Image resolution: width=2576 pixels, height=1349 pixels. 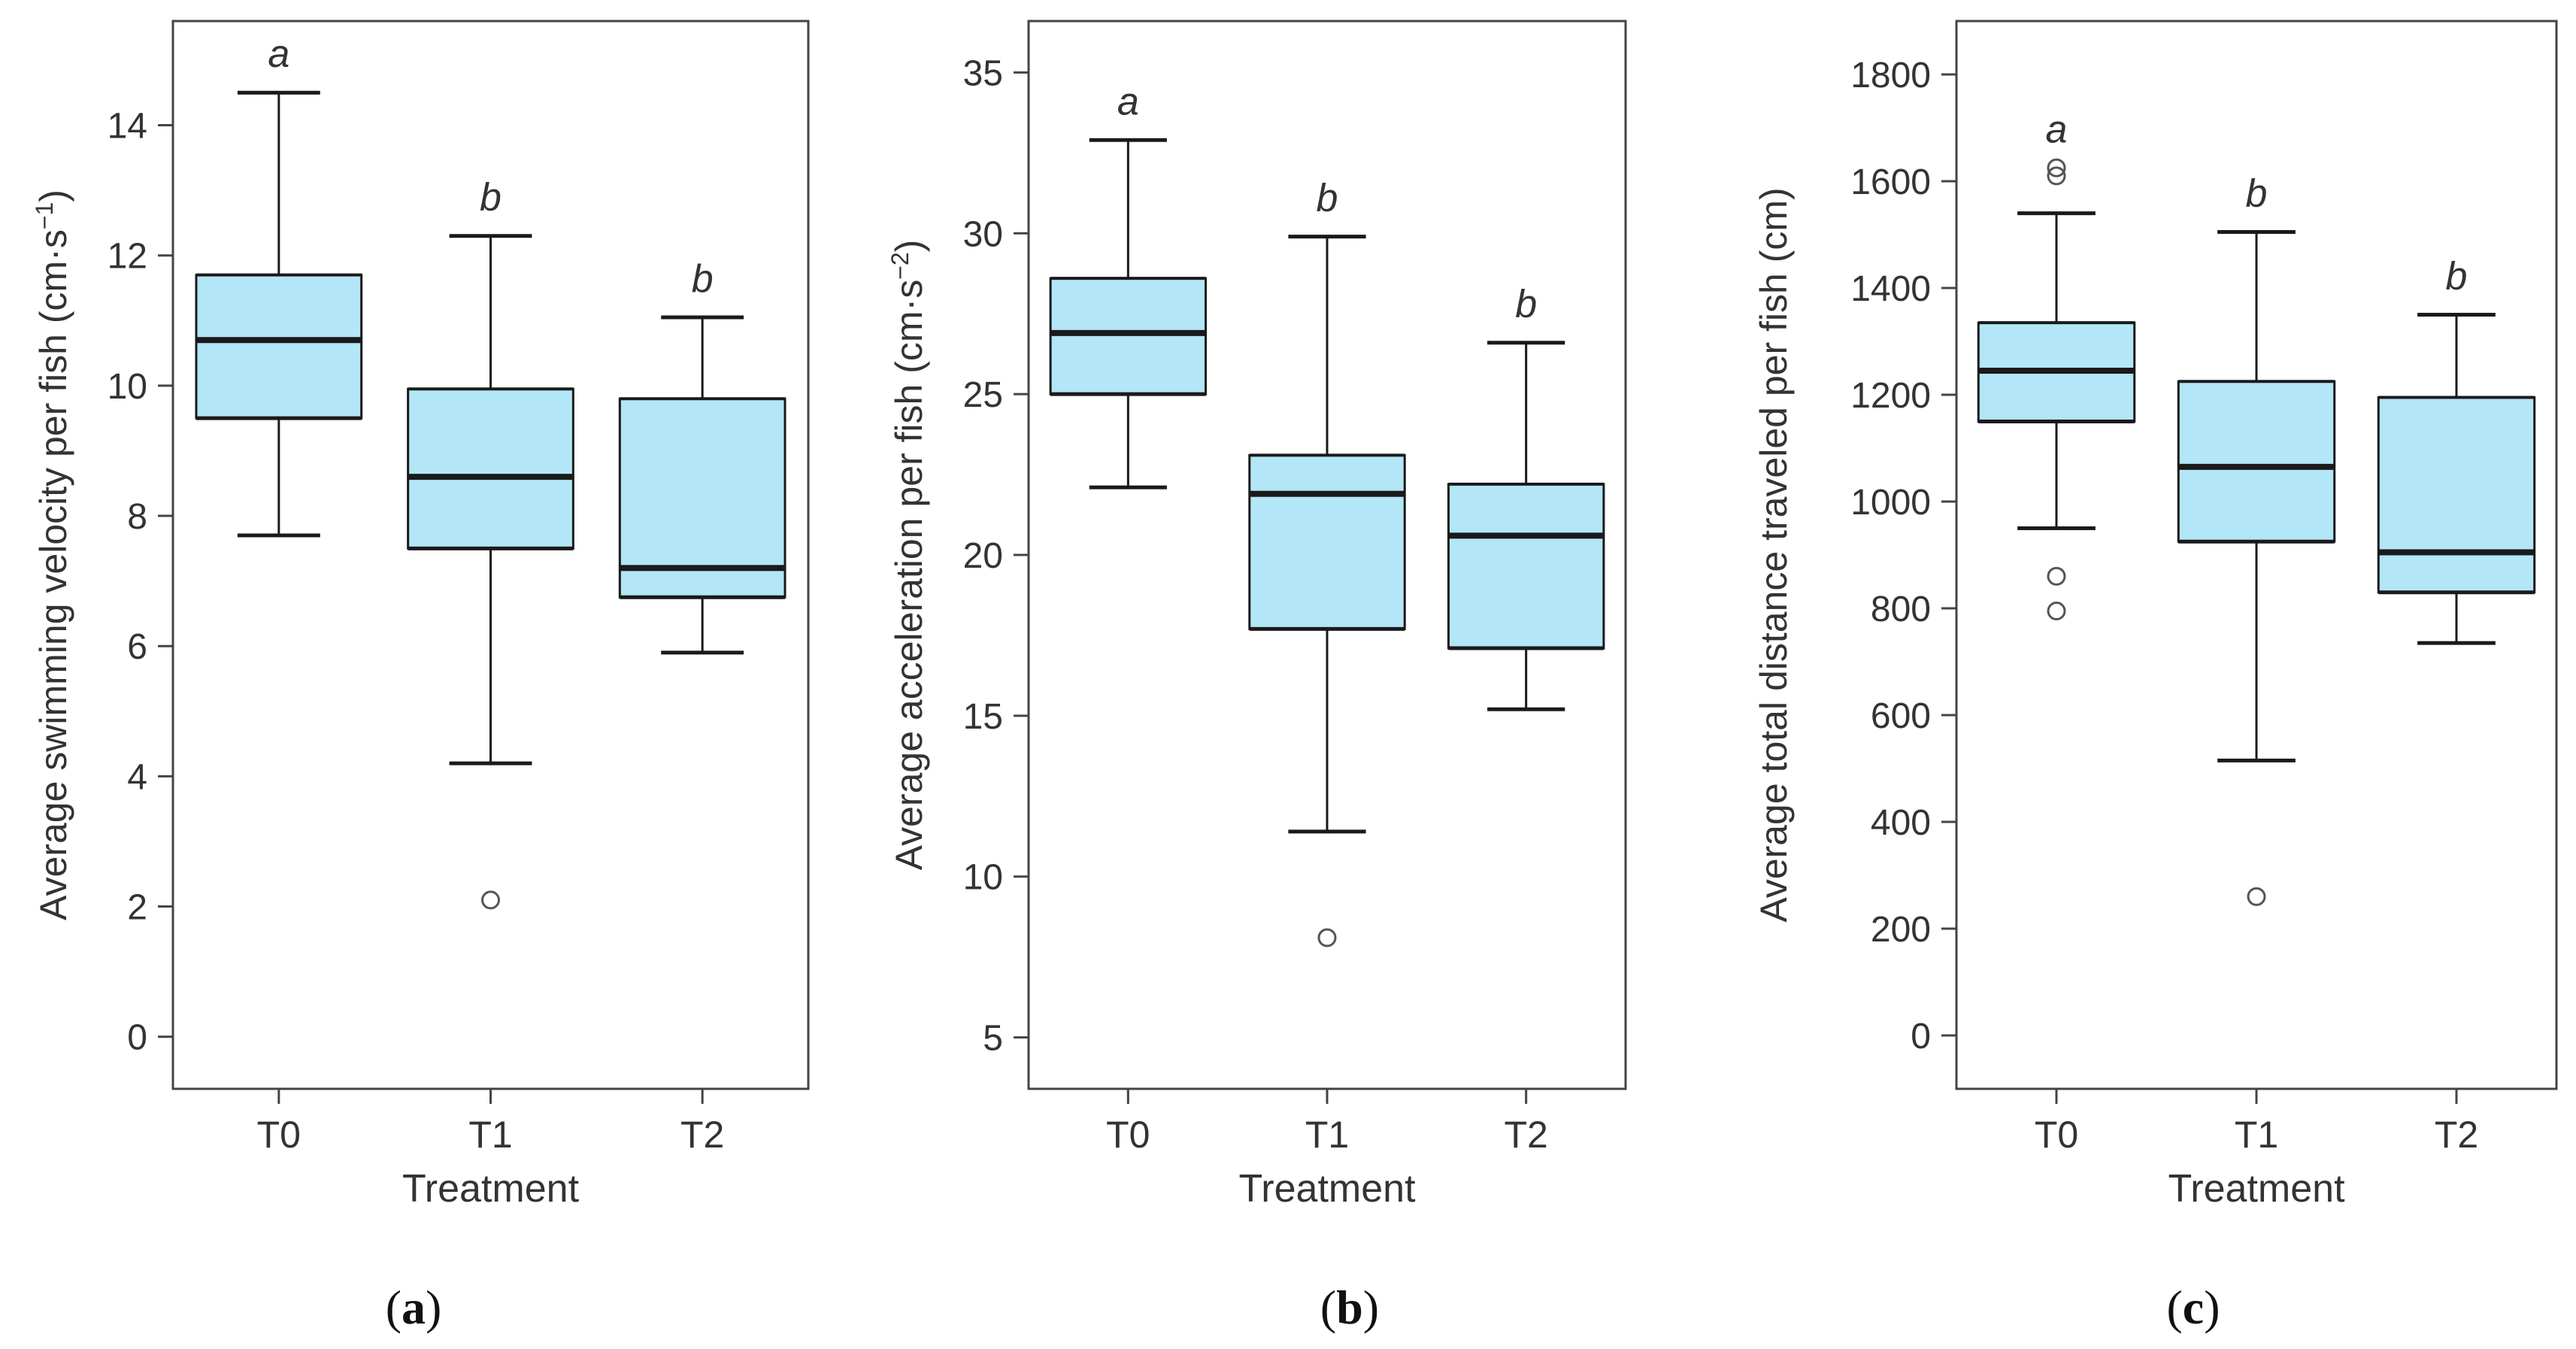 What do you see at coordinates (127, 127) in the screenshot?
I see `y-tick-label: 14` at bounding box center [127, 127].